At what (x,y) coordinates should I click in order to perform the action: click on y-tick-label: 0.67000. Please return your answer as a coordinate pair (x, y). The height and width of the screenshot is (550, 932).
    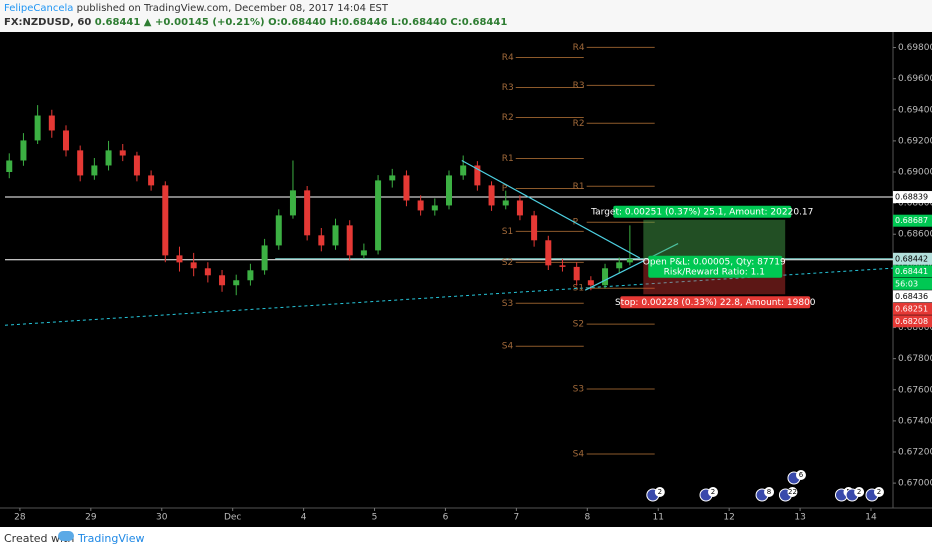
    Looking at the image, I should click on (915, 484).